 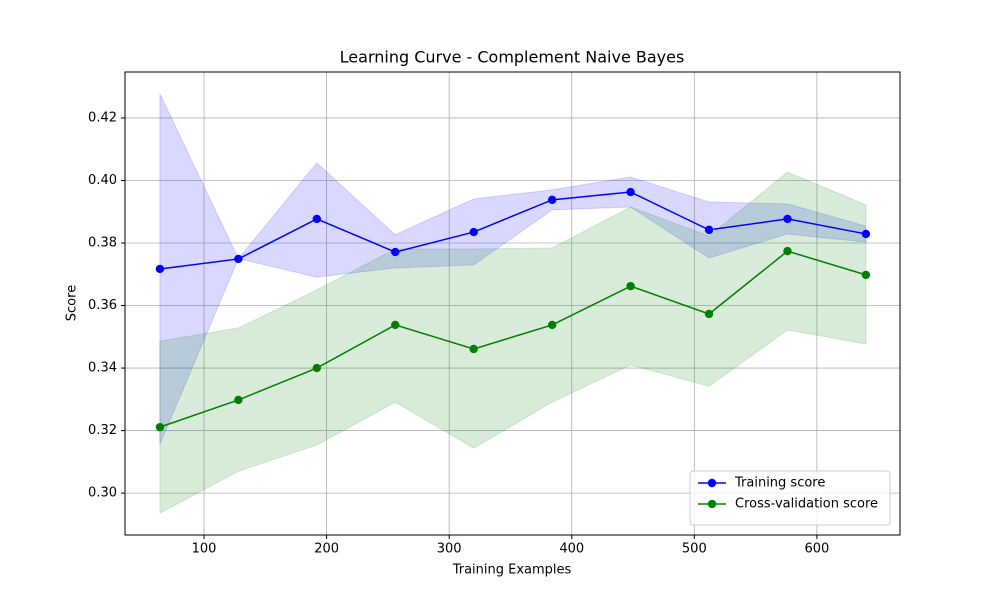 I want to click on y-tick-label: 0.32, so click(x=102, y=430).